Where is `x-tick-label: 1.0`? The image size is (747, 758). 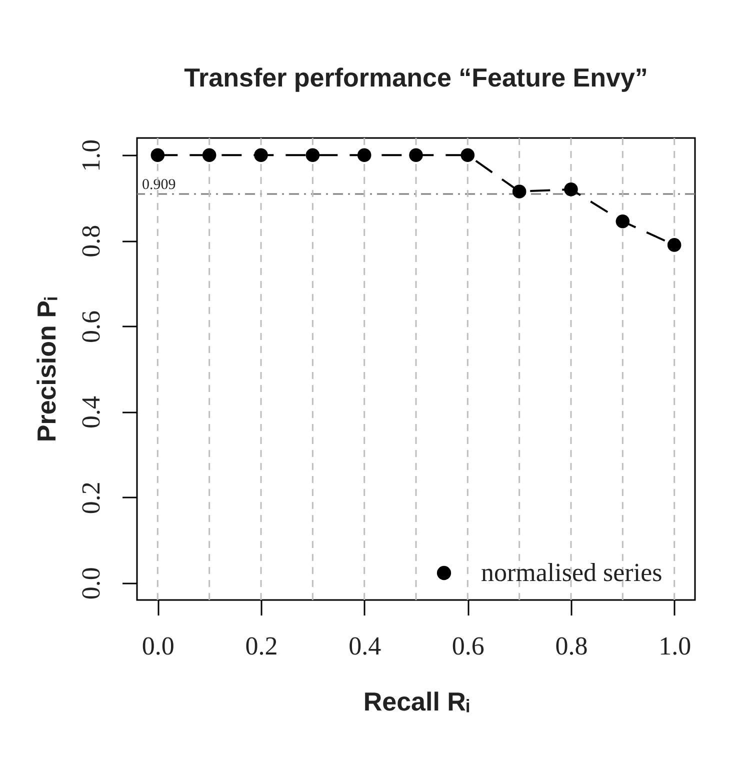 x-tick-label: 1.0 is located at coordinates (675, 646).